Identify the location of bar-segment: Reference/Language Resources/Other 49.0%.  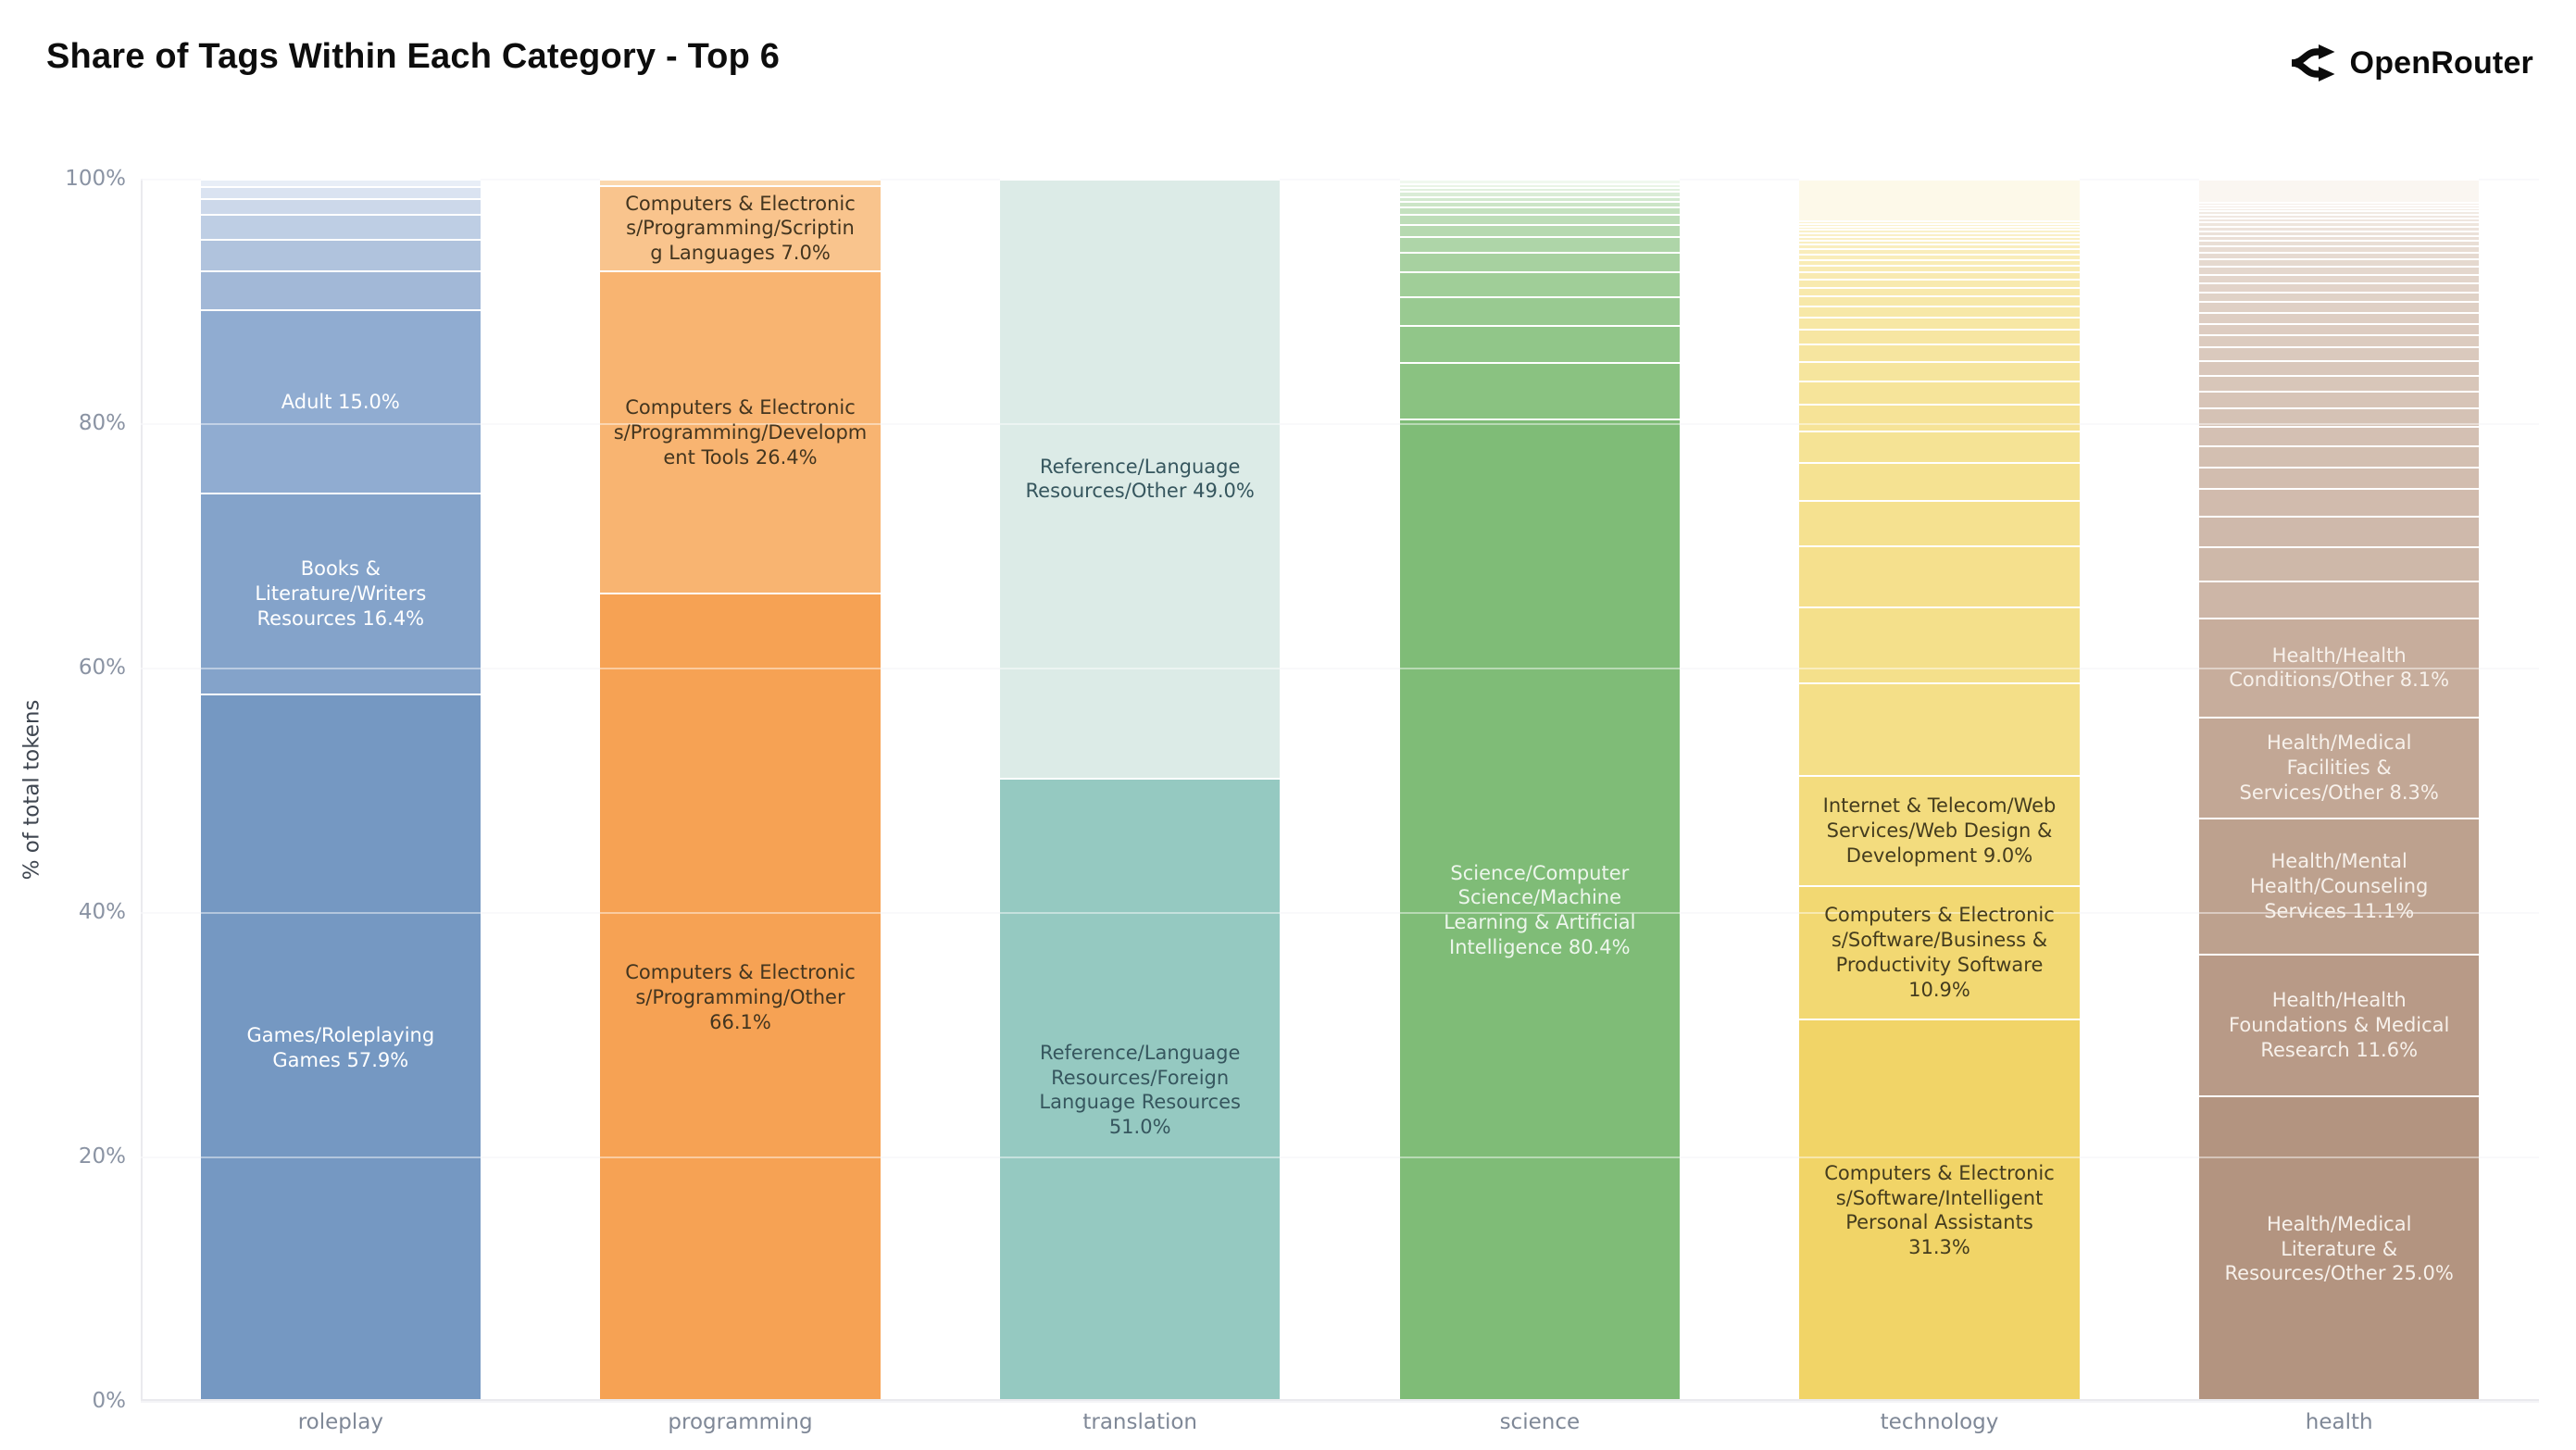
(1140, 479).